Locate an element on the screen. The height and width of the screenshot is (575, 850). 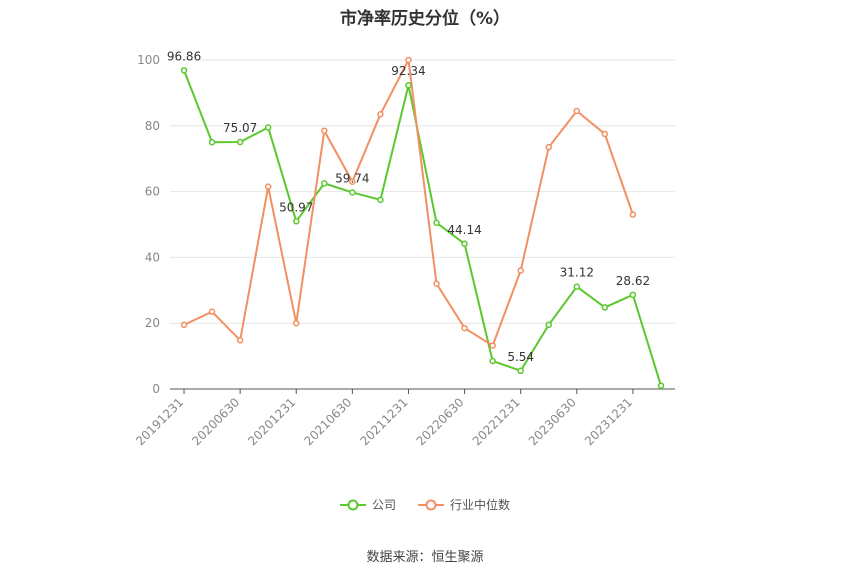
legend-item-company: 公司 is located at coordinates (367, 504).